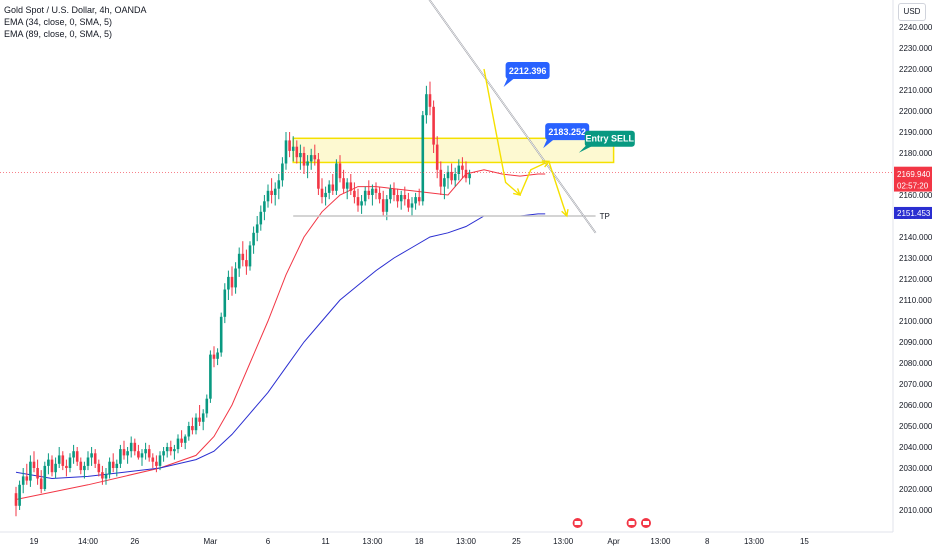 The image size is (932, 550). I want to click on x-tick-label: 11, so click(325, 541).